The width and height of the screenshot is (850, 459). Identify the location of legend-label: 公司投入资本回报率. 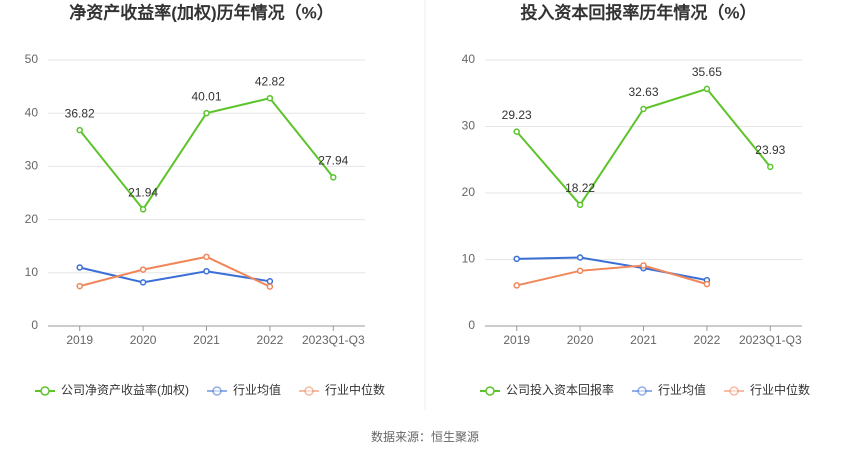
(560, 389).